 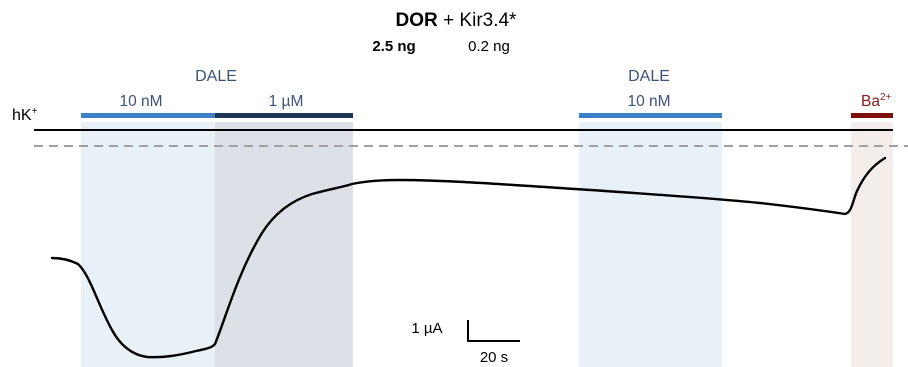 I want to click on drug-label-dale-second: DALE, so click(x=649, y=76).